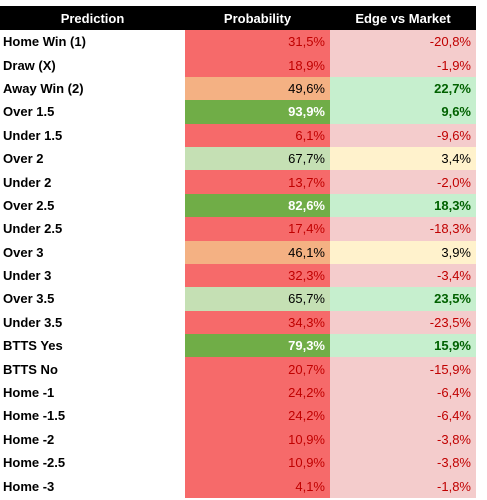 Image resolution: width=487 pixels, height=500 pixels. What do you see at coordinates (33, 346) in the screenshot?
I see `prediction-cell: BTTS Yes` at bounding box center [33, 346].